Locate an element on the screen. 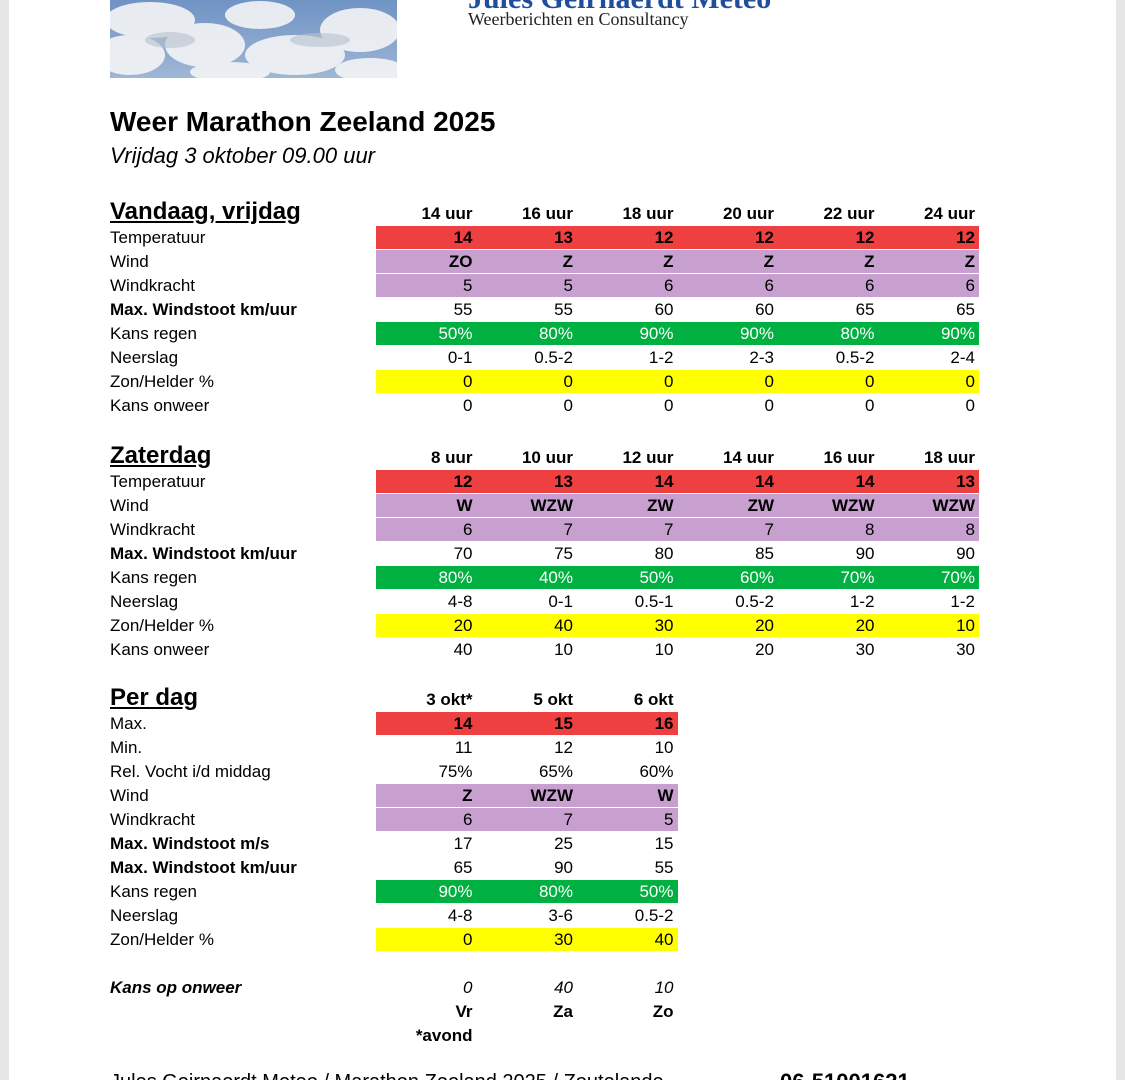  section-heading: Per dag is located at coordinates (154, 697).